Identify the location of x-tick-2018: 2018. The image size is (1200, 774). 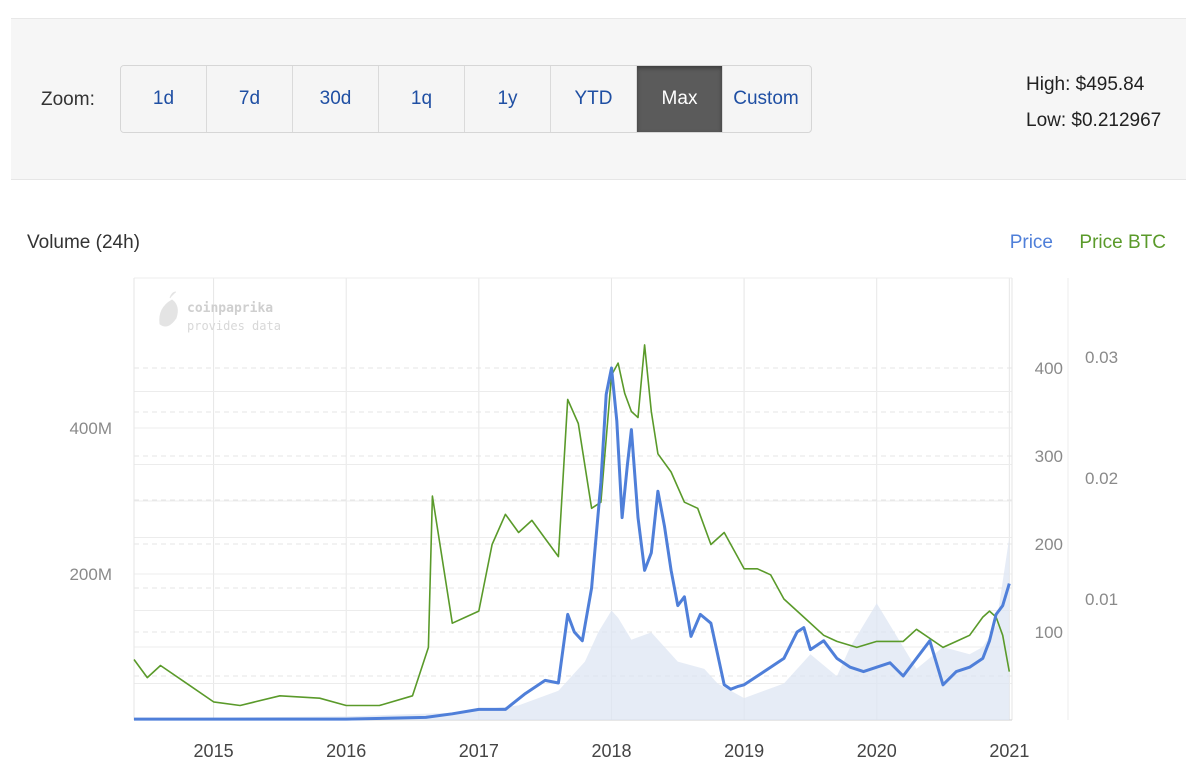
(611, 751).